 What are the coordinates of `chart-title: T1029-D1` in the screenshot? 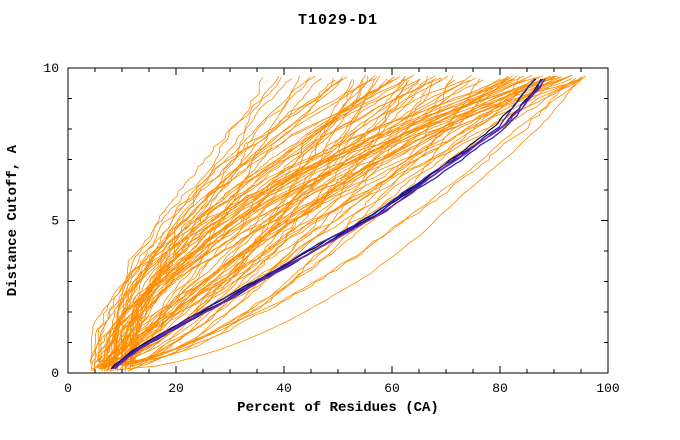 It's located at (337, 20).